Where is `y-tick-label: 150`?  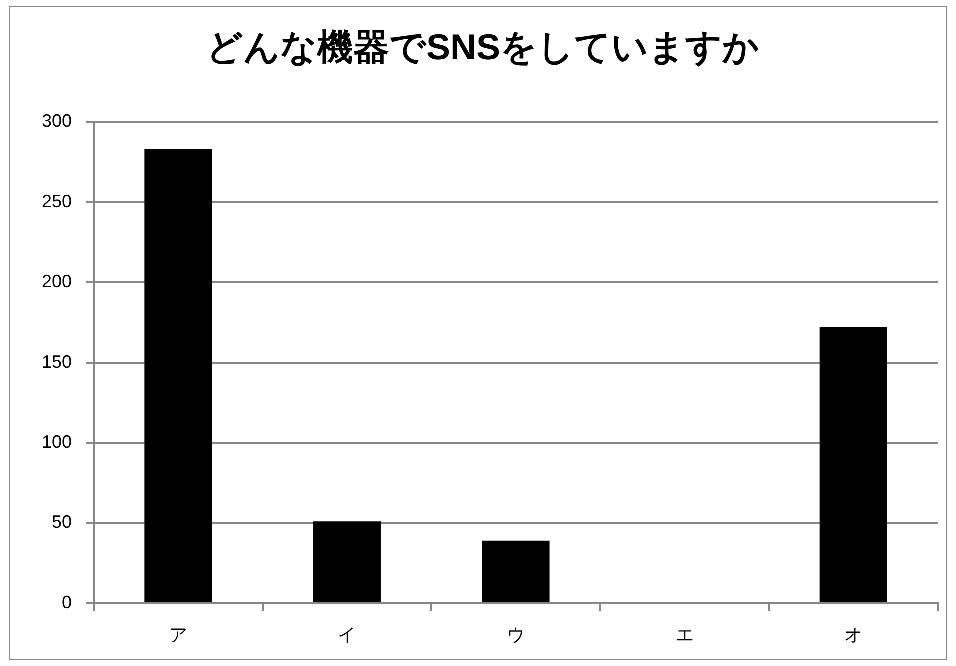
y-tick-label: 150 is located at coordinates (57, 362).